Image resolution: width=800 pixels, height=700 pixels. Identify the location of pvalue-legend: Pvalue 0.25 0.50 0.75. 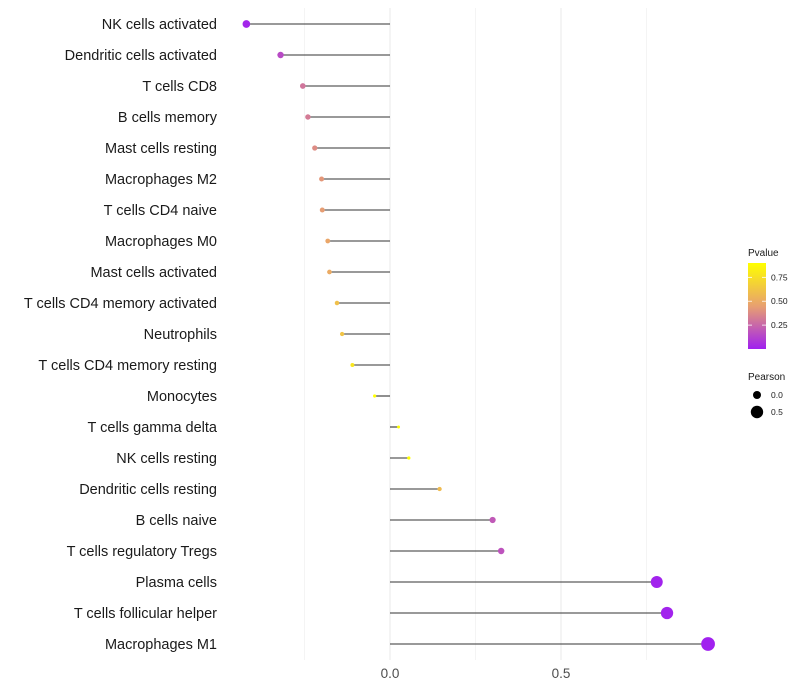
(768, 298).